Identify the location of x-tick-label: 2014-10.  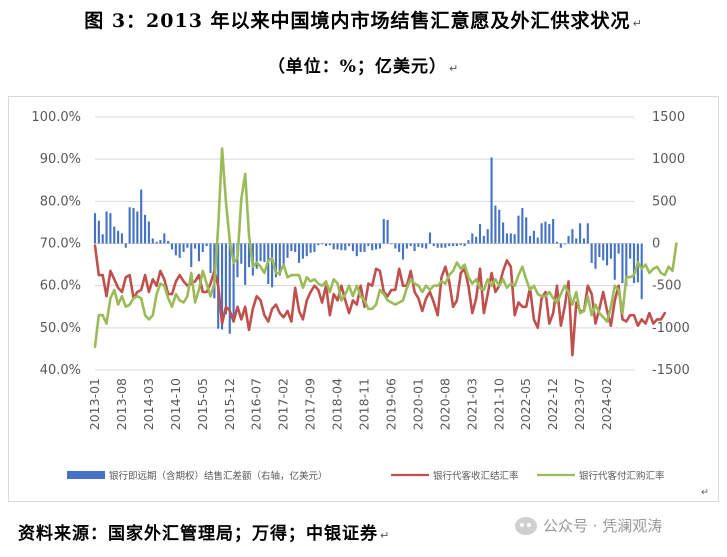
(175, 404).